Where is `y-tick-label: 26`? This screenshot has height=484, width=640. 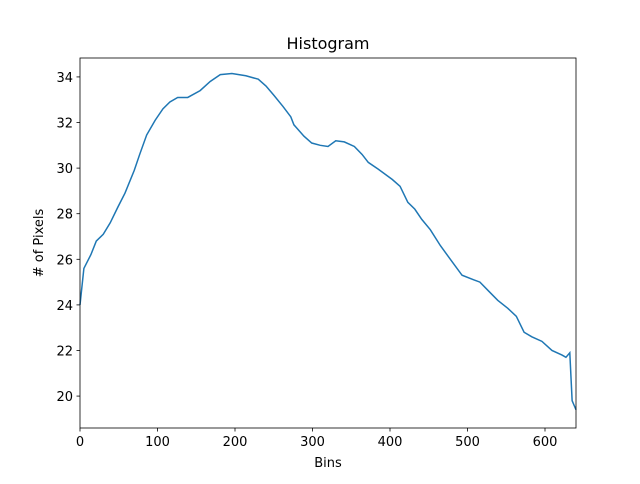 y-tick-label: 26 is located at coordinates (64, 260).